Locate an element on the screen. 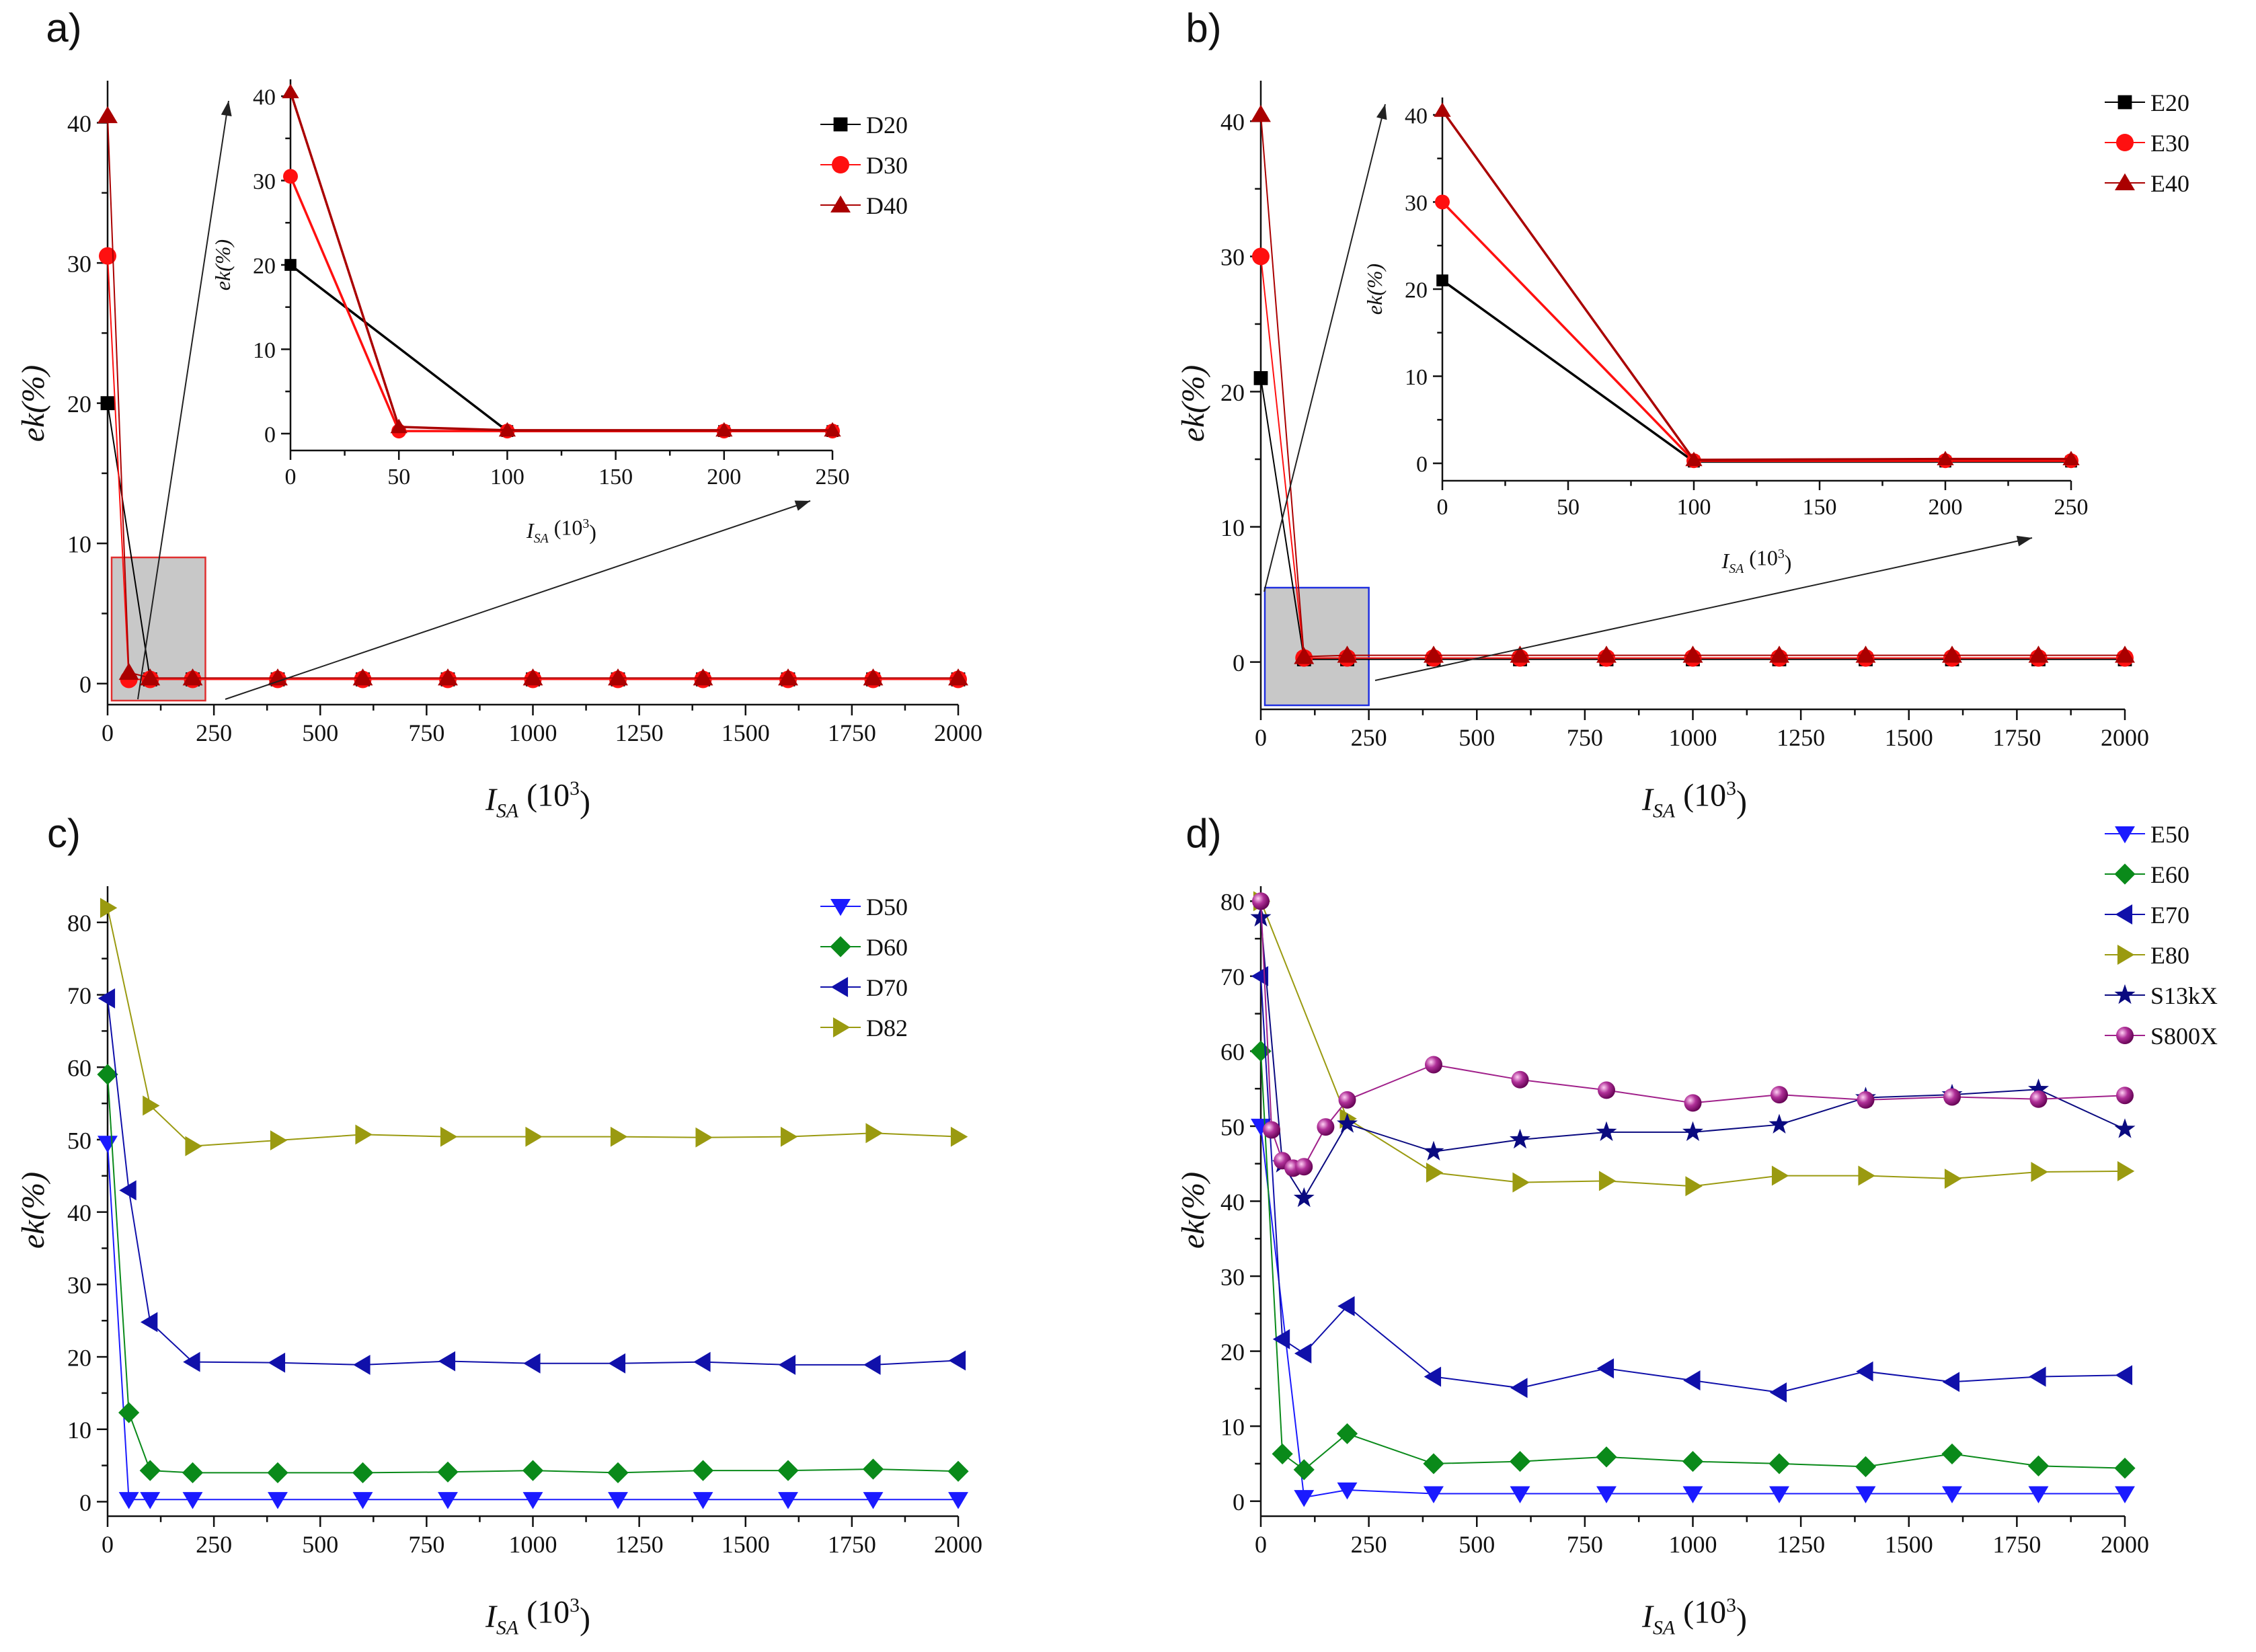 This screenshot has height=1652, width=2256. y-axis-label: ek(%) is located at coordinates (1193, 1210).